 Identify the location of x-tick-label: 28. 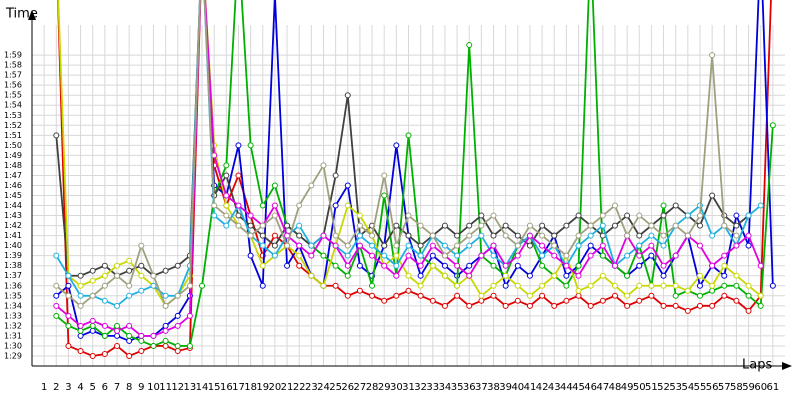
(372, 387).